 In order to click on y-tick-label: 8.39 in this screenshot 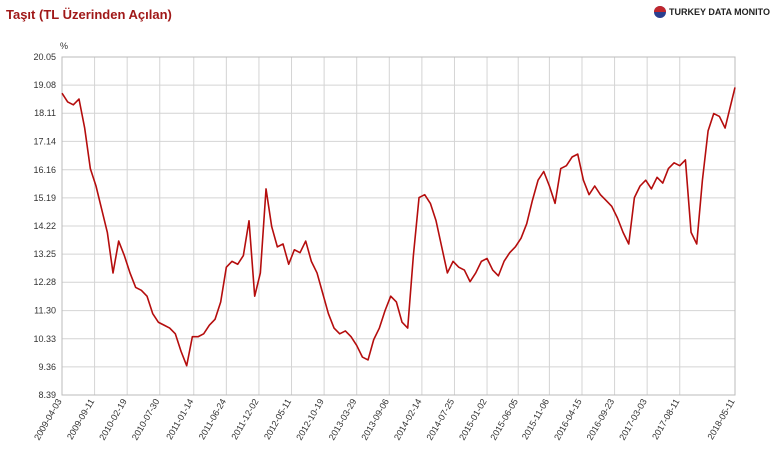, I will do `click(47, 395)`.